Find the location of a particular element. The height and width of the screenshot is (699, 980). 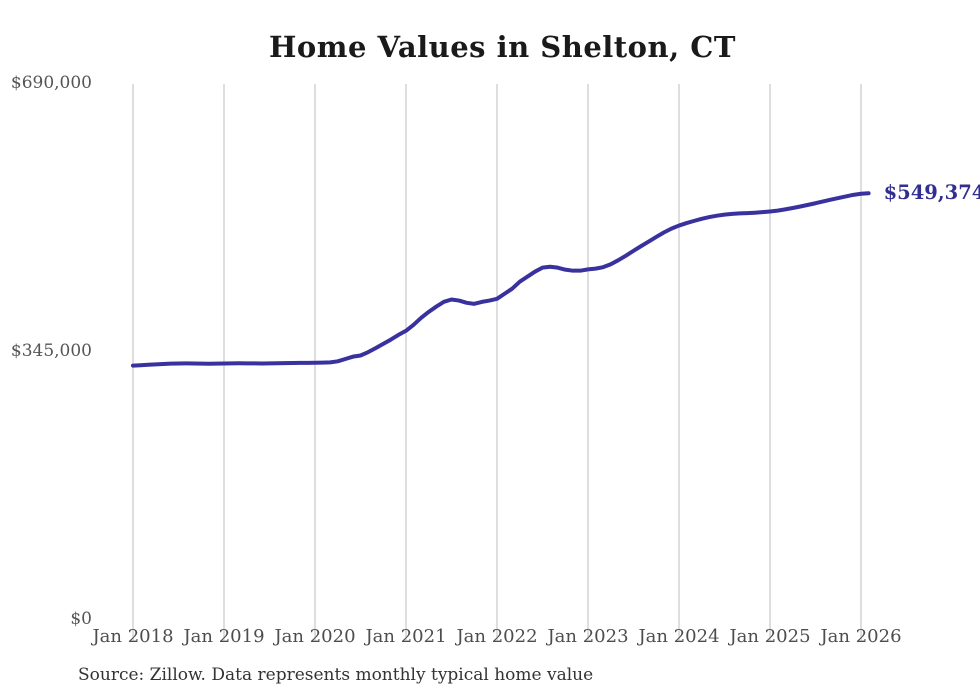

x-tick-label: Jan 2026 is located at coordinates (861, 636).